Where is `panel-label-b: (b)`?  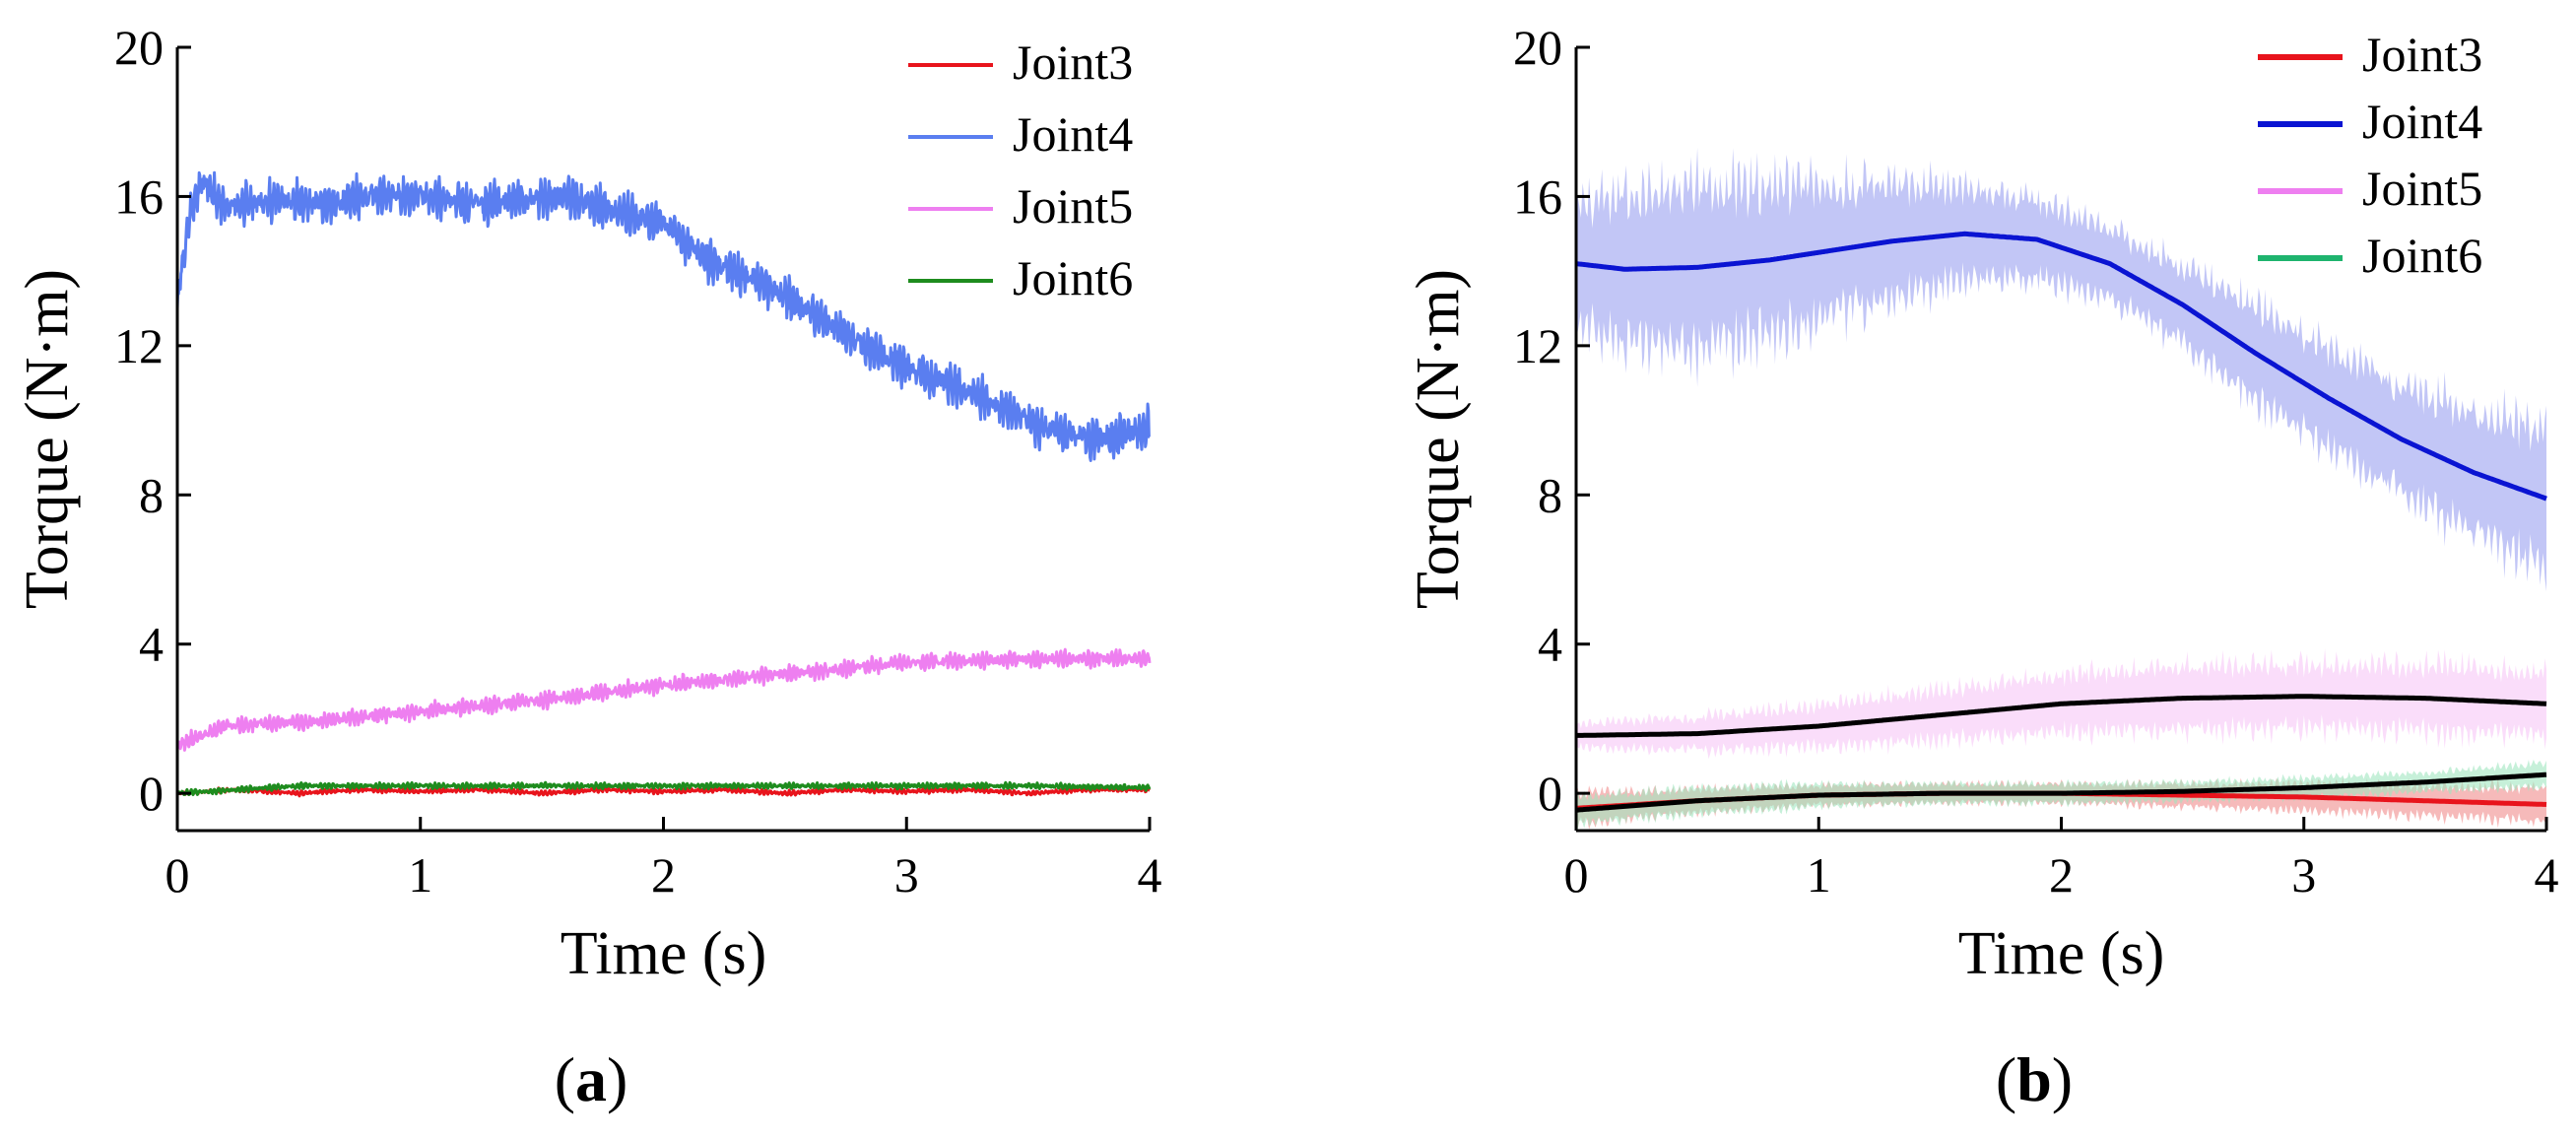 panel-label-b: (b) is located at coordinates (2035, 1079).